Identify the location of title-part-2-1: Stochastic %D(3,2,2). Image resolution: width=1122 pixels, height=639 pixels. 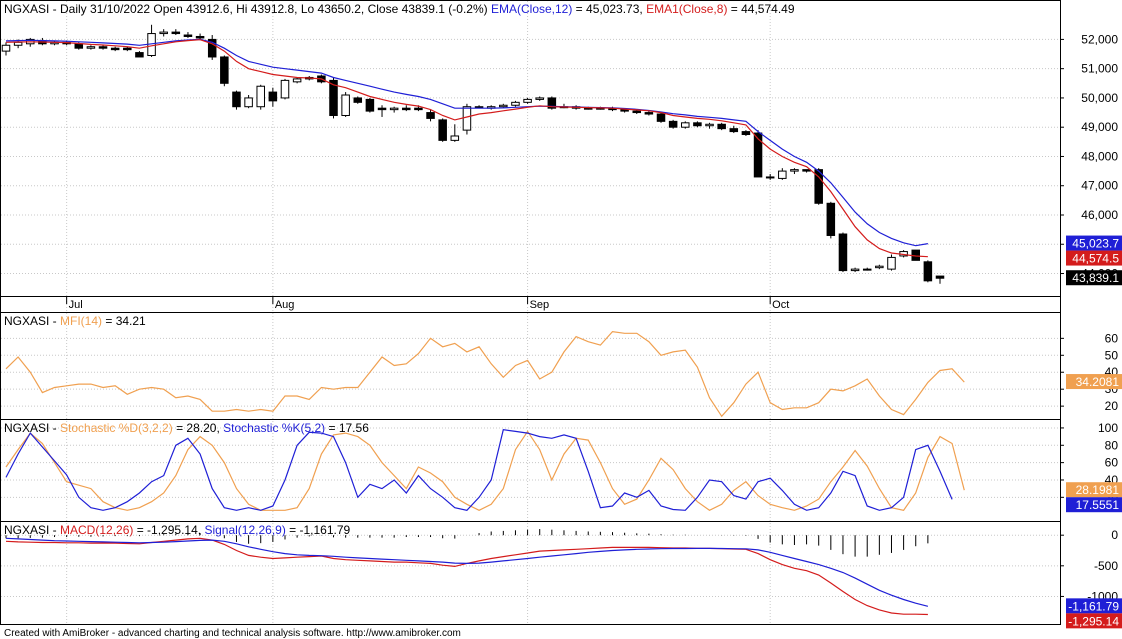
(116, 428).